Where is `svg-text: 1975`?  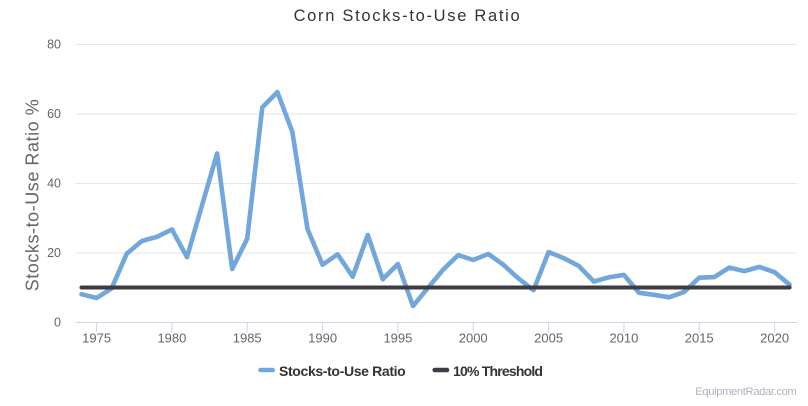 svg-text: 1975 is located at coordinates (96, 337).